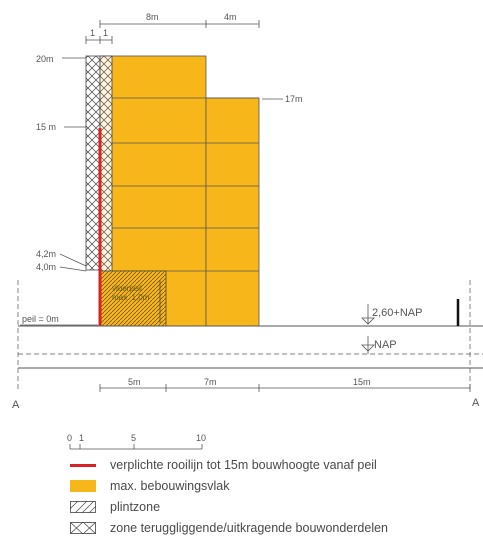 Image resolution: width=483 pixels, height=548 pixels. I want to click on nap-label: NAP, so click(385, 345).